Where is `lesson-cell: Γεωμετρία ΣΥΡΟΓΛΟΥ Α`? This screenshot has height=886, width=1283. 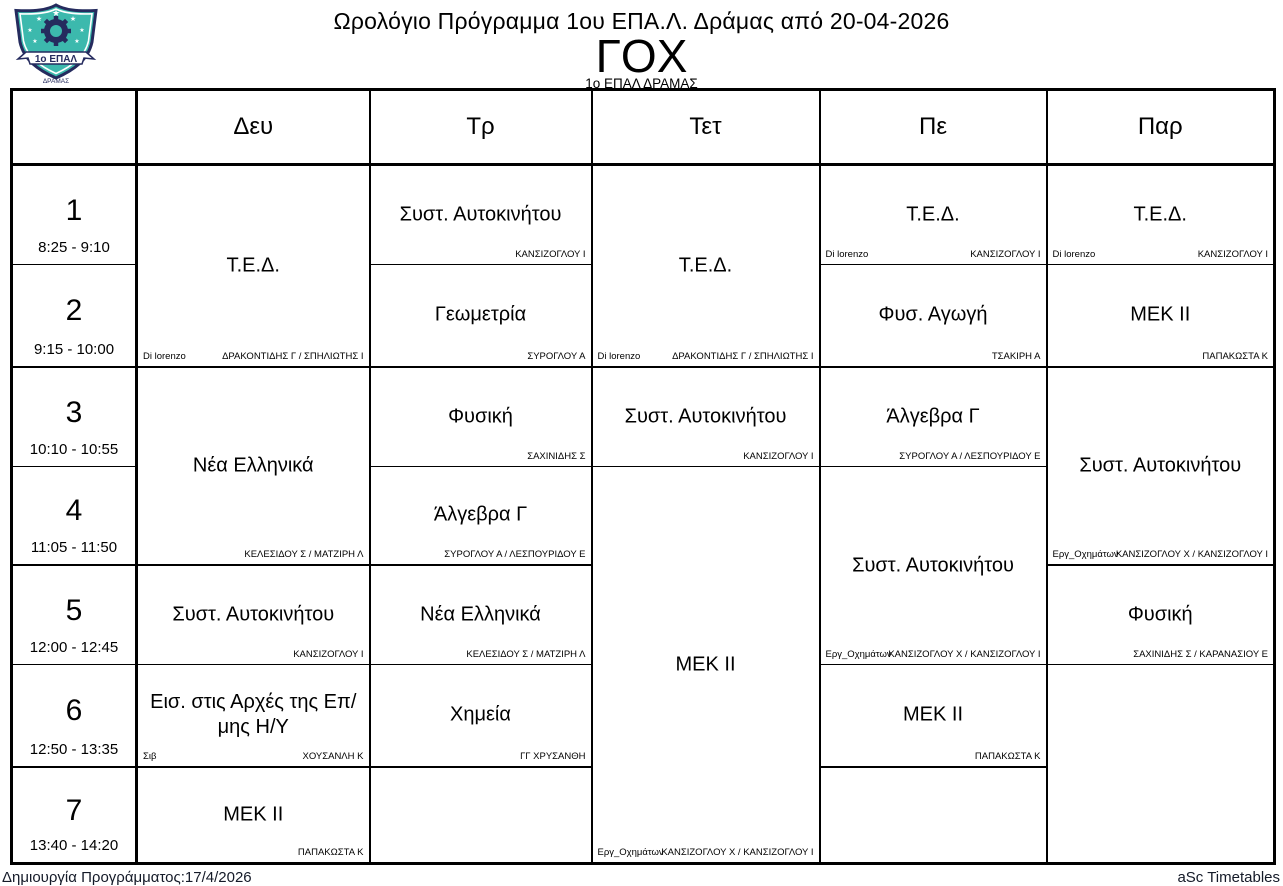
lesson-cell: Γεωμετρία ΣΥΡΟΓΛΟΥ Α is located at coordinates (480, 315).